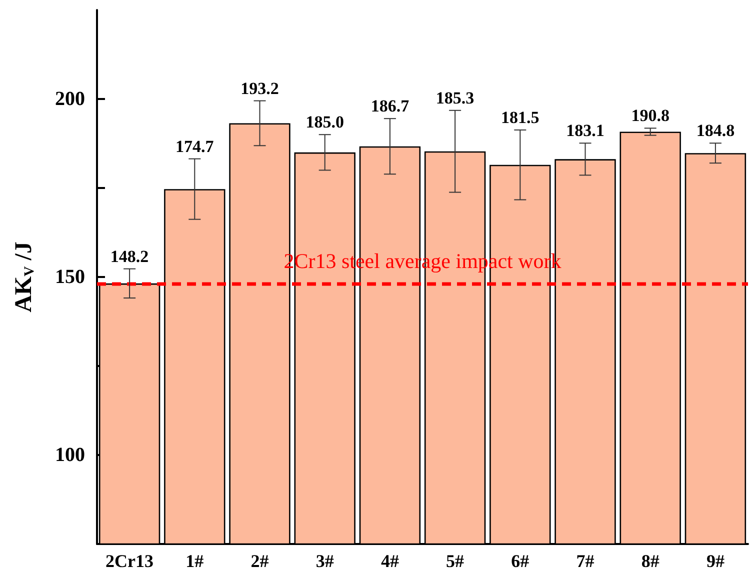  I want to click on data-label: 185.3, so click(455, 98).